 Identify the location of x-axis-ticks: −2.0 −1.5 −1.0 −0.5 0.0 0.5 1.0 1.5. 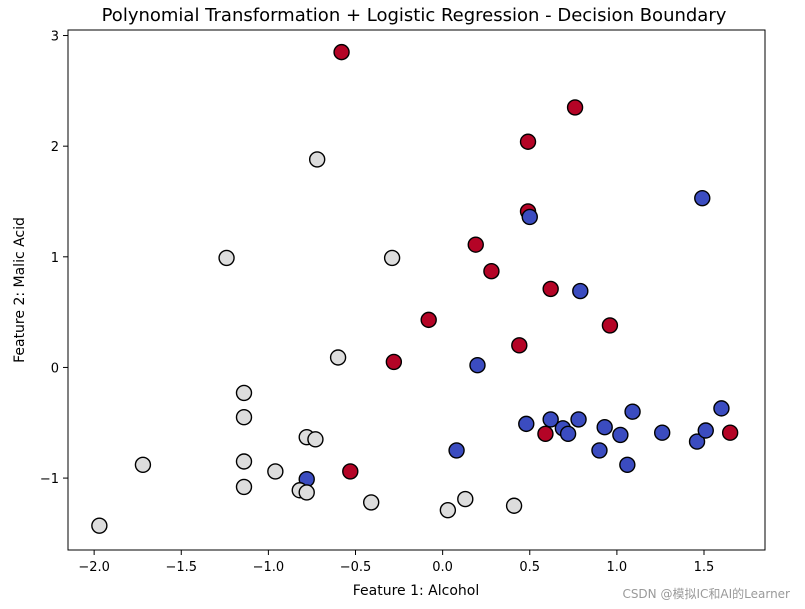
(396, 562).